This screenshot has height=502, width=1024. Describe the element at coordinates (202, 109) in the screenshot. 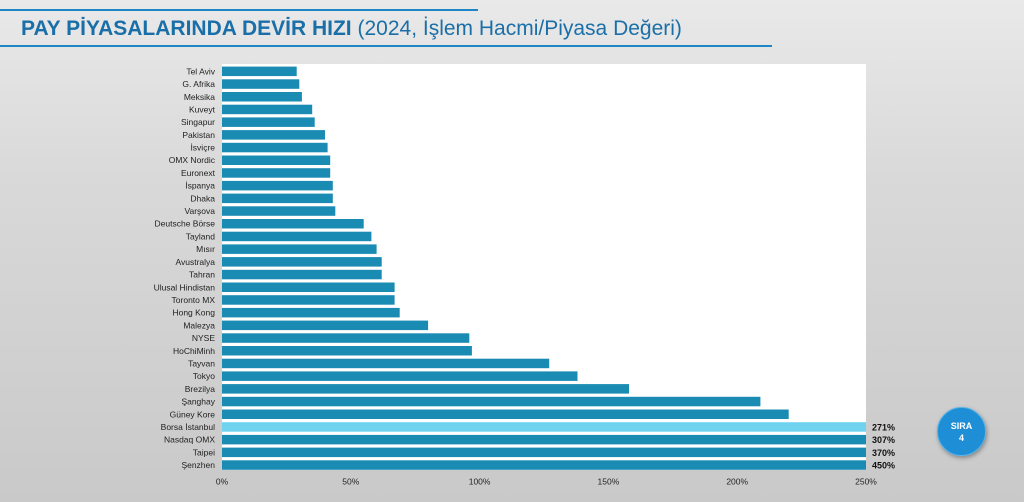

I see `category-label: Kuveyt` at that location.